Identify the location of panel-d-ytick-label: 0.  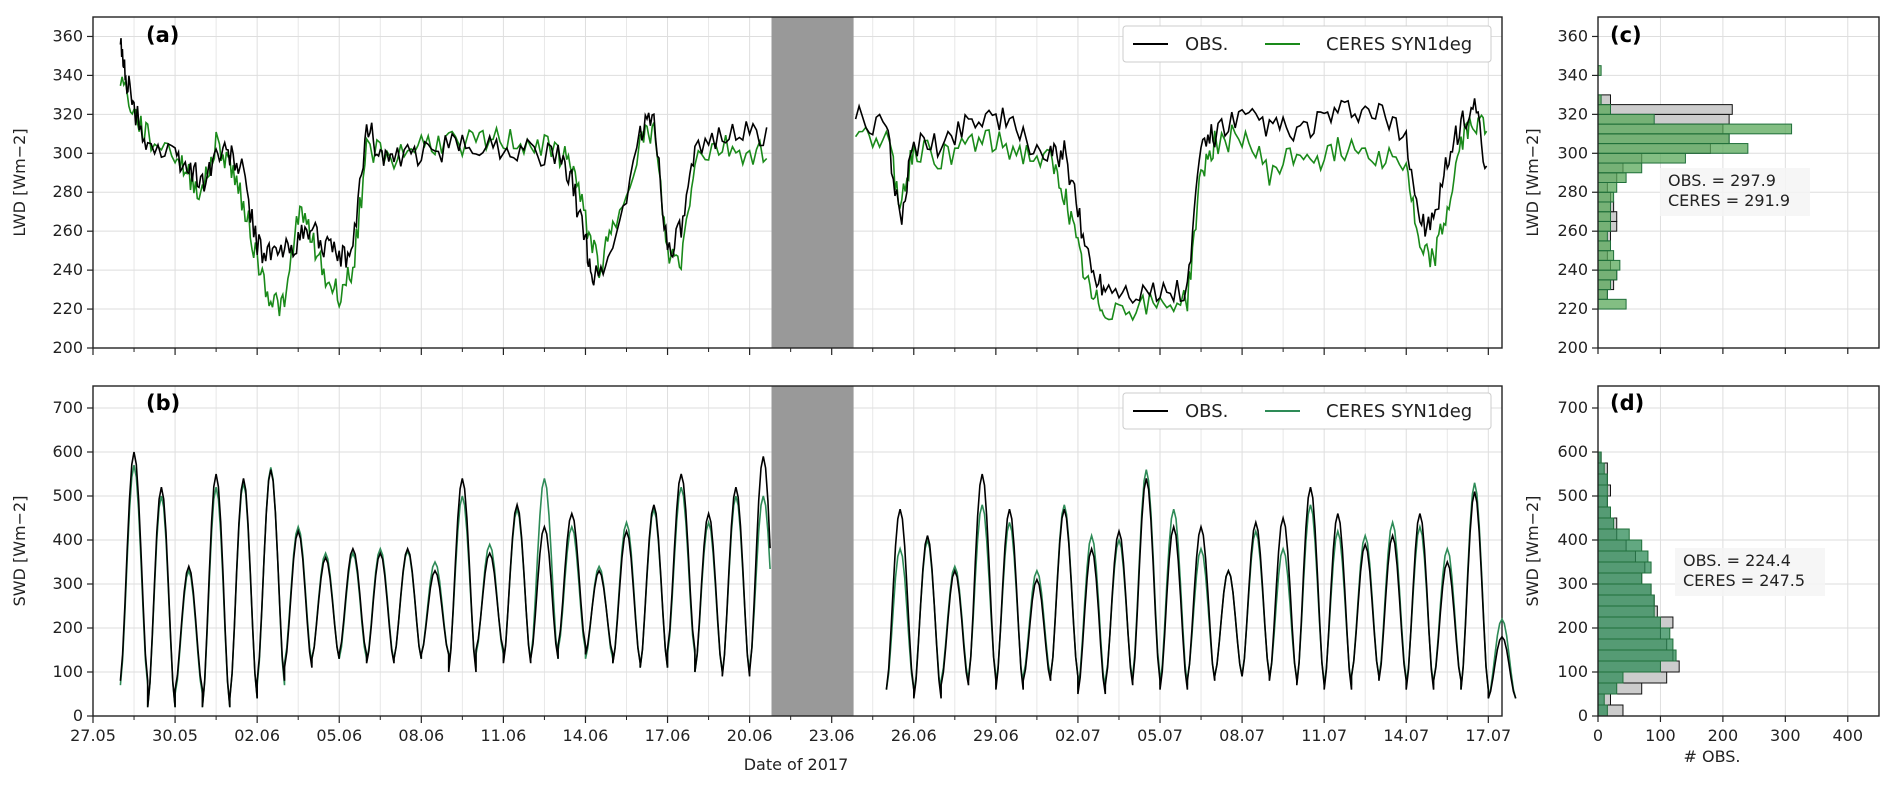
(1583, 715).